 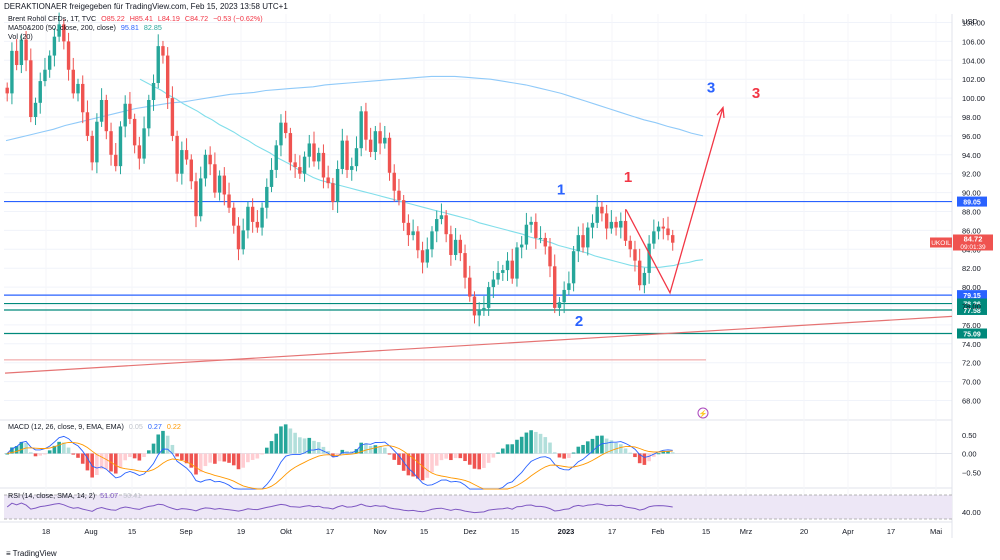 What do you see at coordinates (31, 553) in the screenshot?
I see `tradingview-logo: ≡ TradingView` at bounding box center [31, 553].